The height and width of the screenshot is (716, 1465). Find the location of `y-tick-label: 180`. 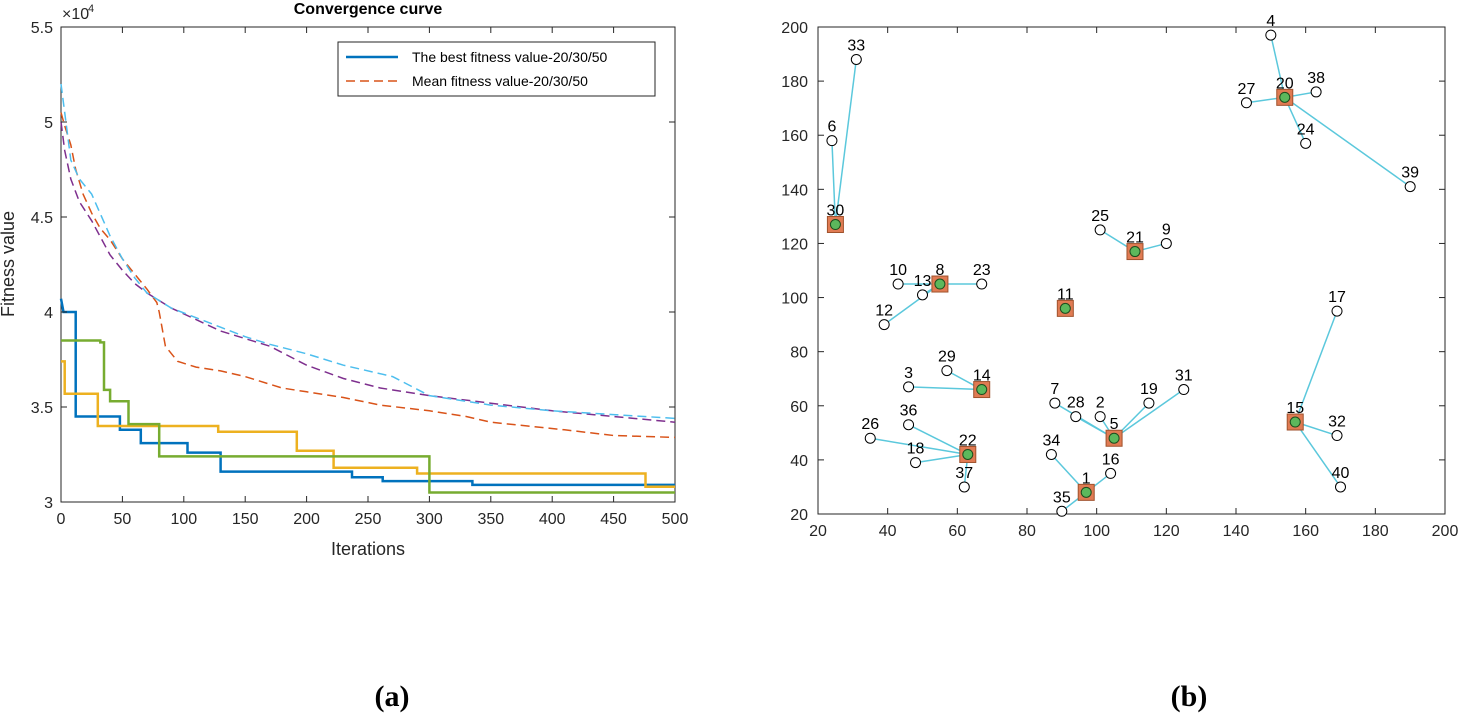

y-tick-label: 180 is located at coordinates (794, 82).